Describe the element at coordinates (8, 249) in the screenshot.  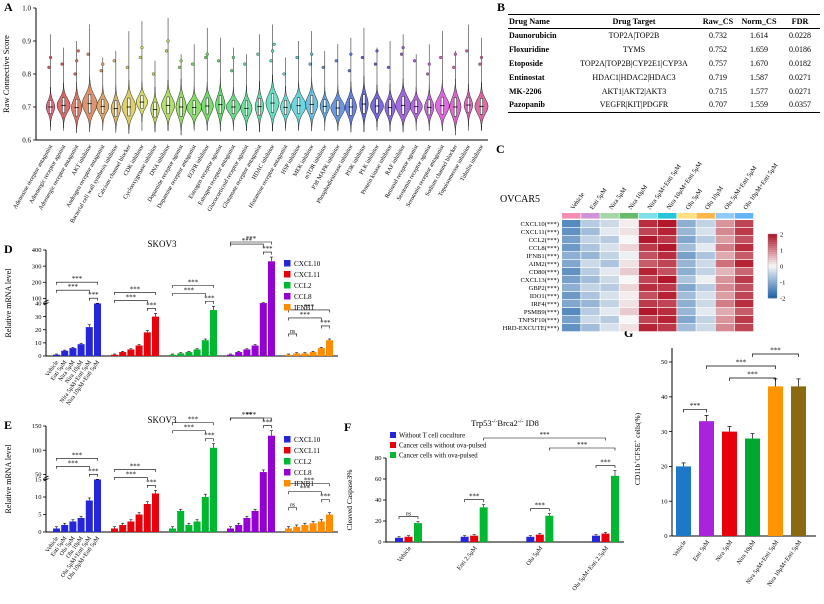
I see `panel-label-d: D` at that location.